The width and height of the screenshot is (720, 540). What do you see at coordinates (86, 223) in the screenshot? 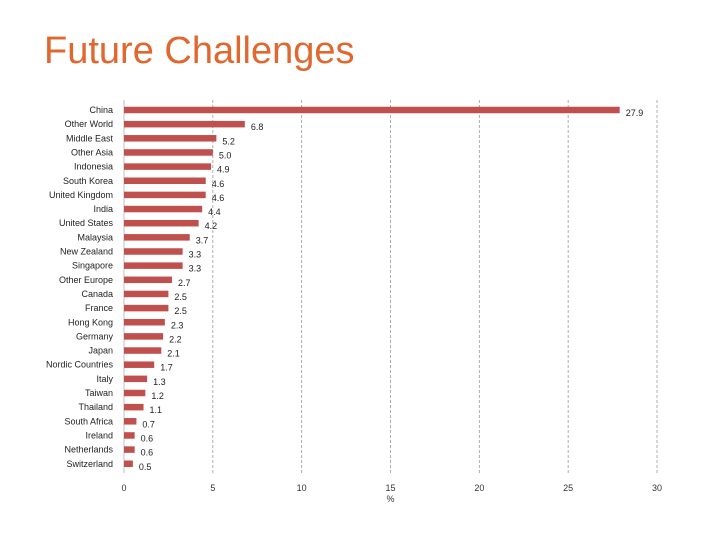
I see `category-label: United States` at bounding box center [86, 223].